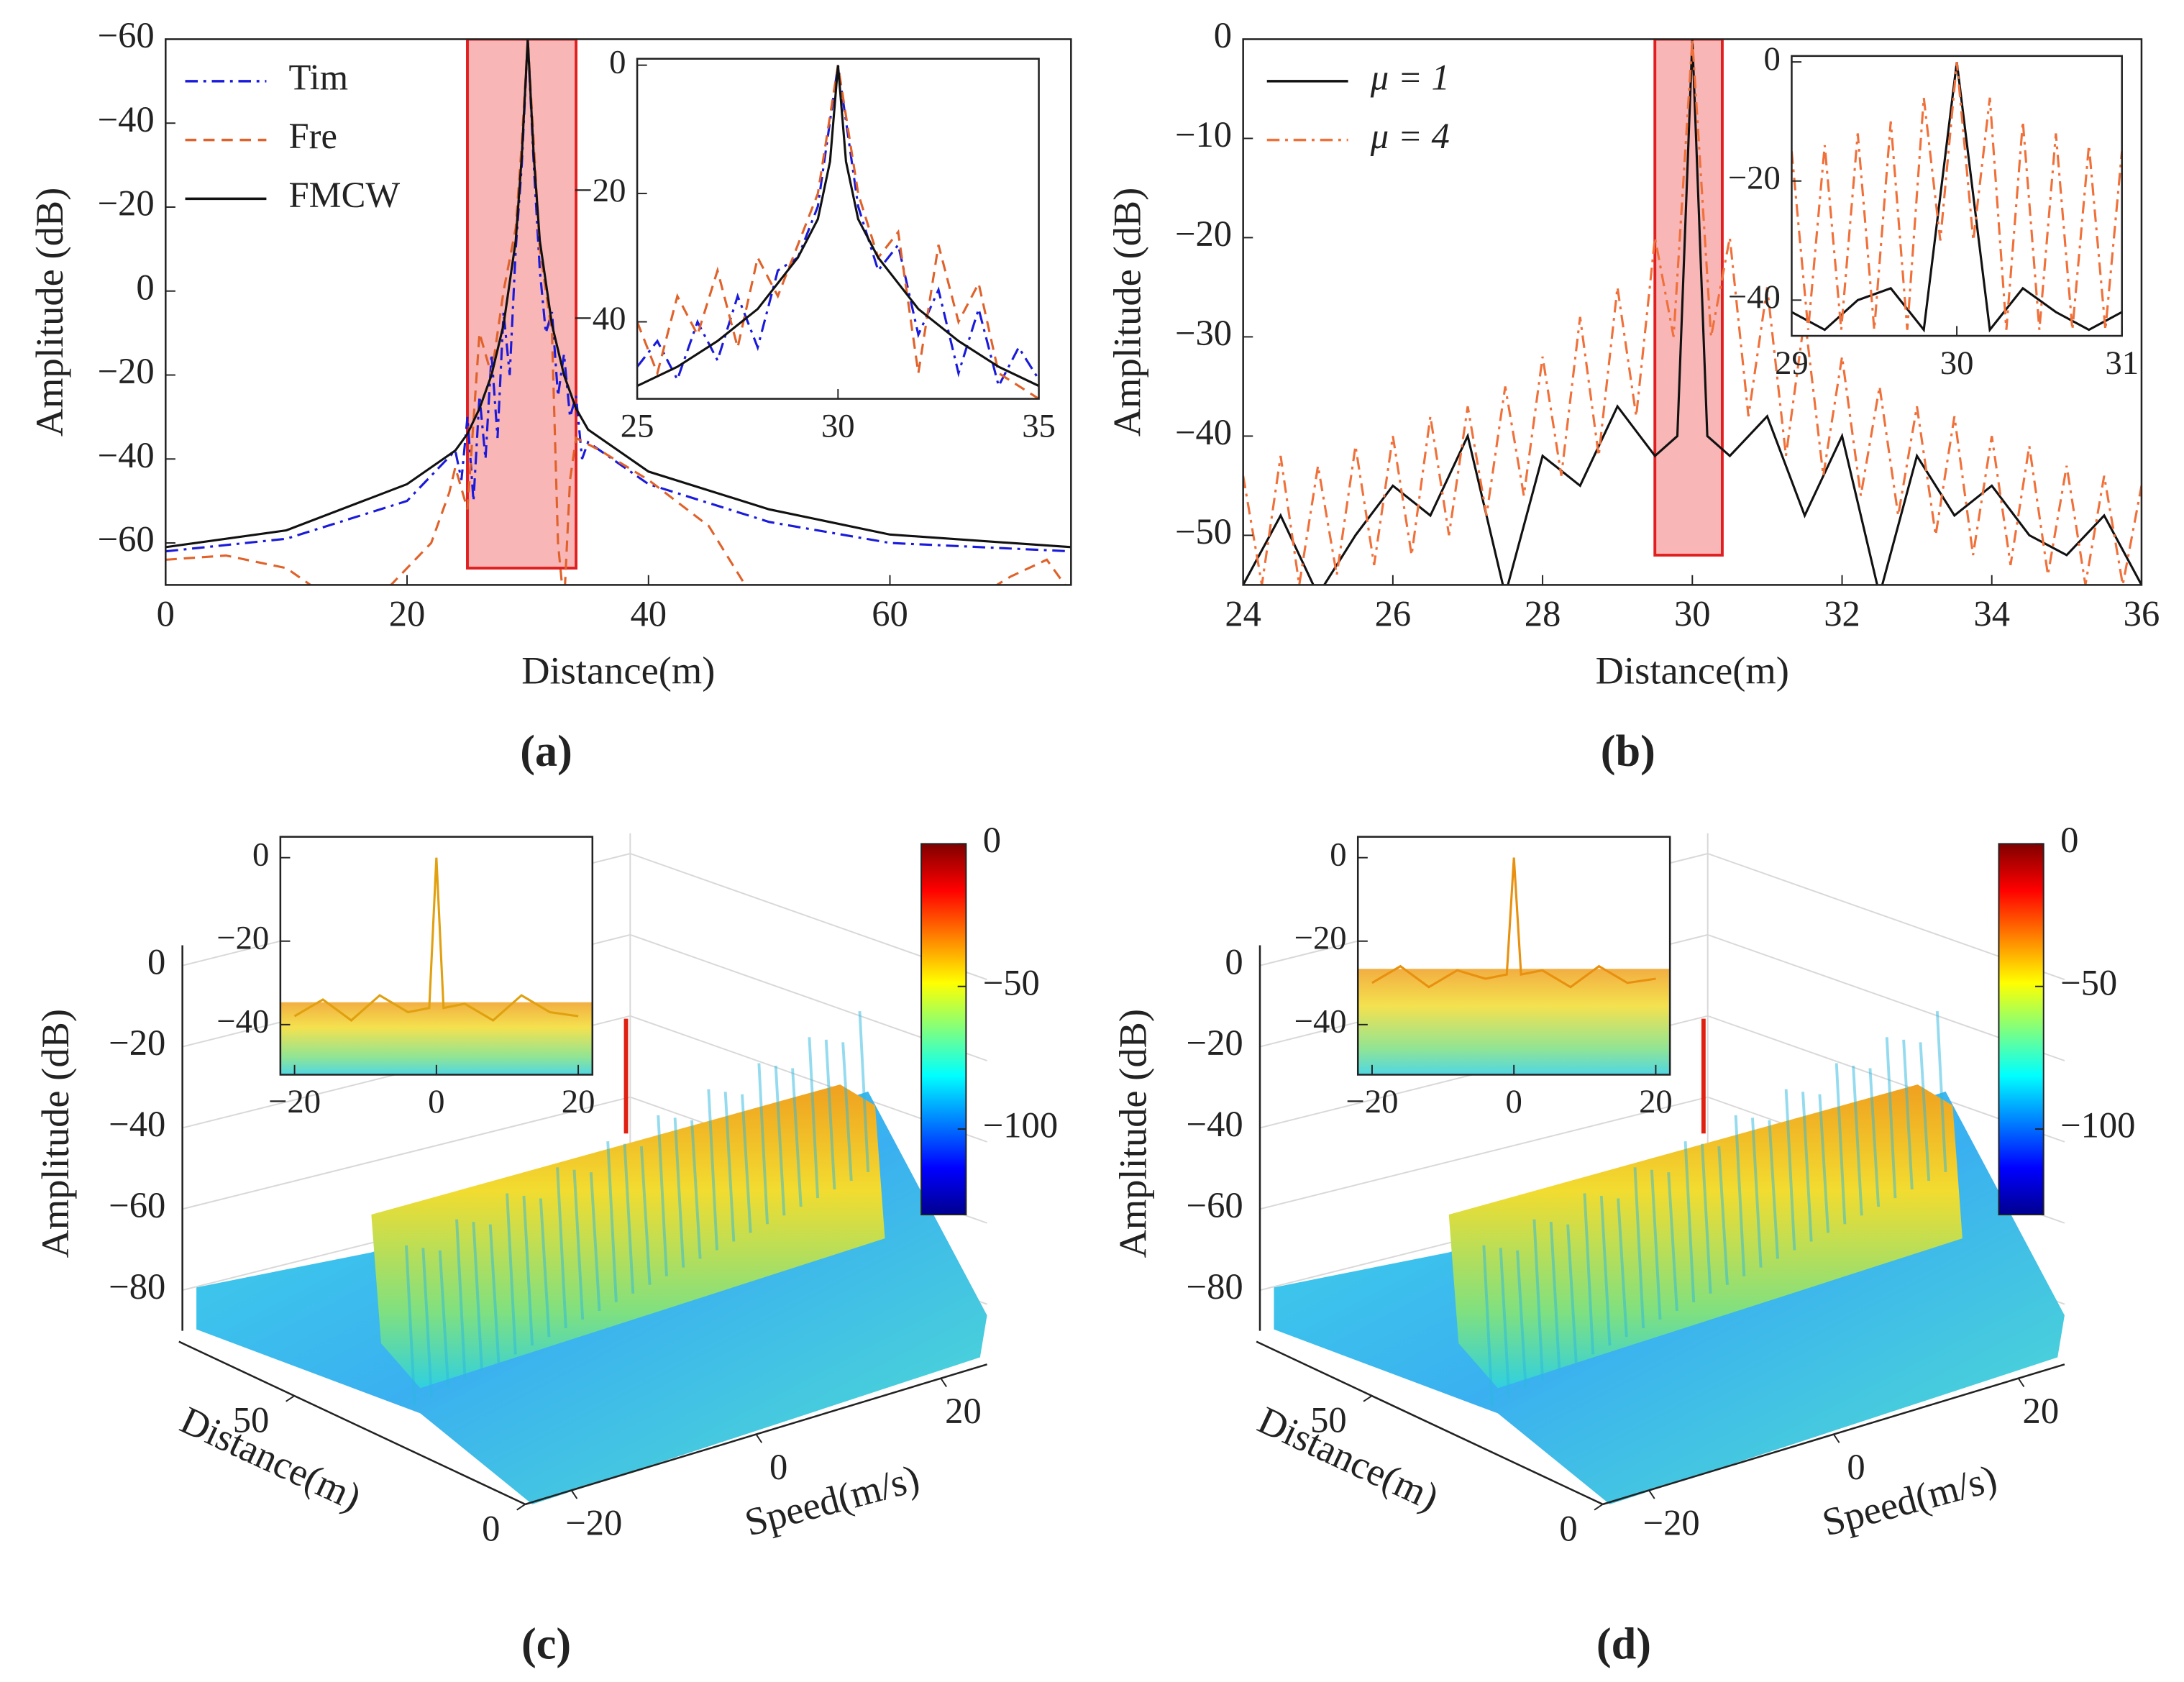 This screenshot has width=2184, height=1682. I want to click on x-tick-label: 29, so click(1792, 363).